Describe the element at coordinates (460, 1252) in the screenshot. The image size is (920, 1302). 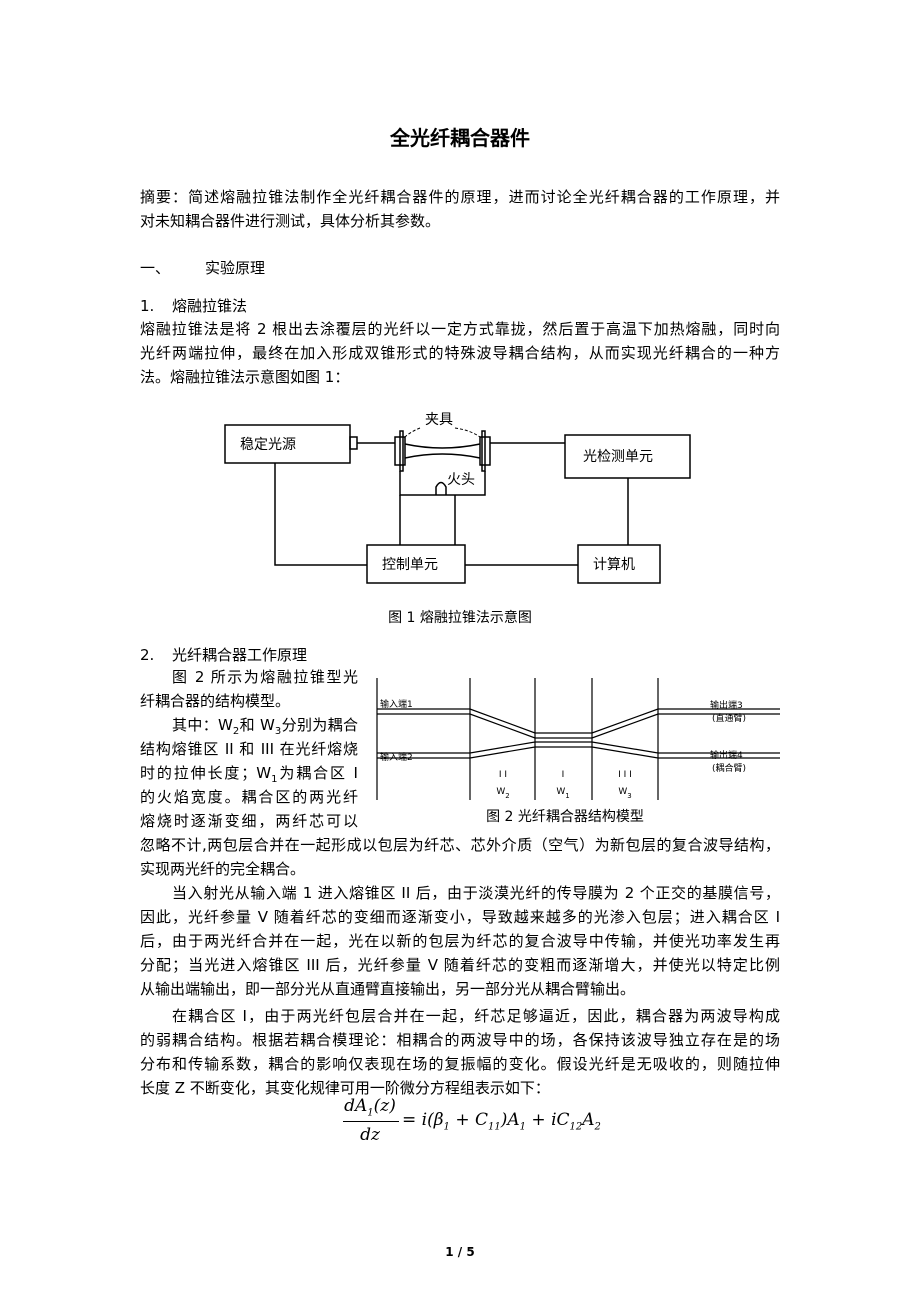
I see `page-number: 1 / 5` at that location.